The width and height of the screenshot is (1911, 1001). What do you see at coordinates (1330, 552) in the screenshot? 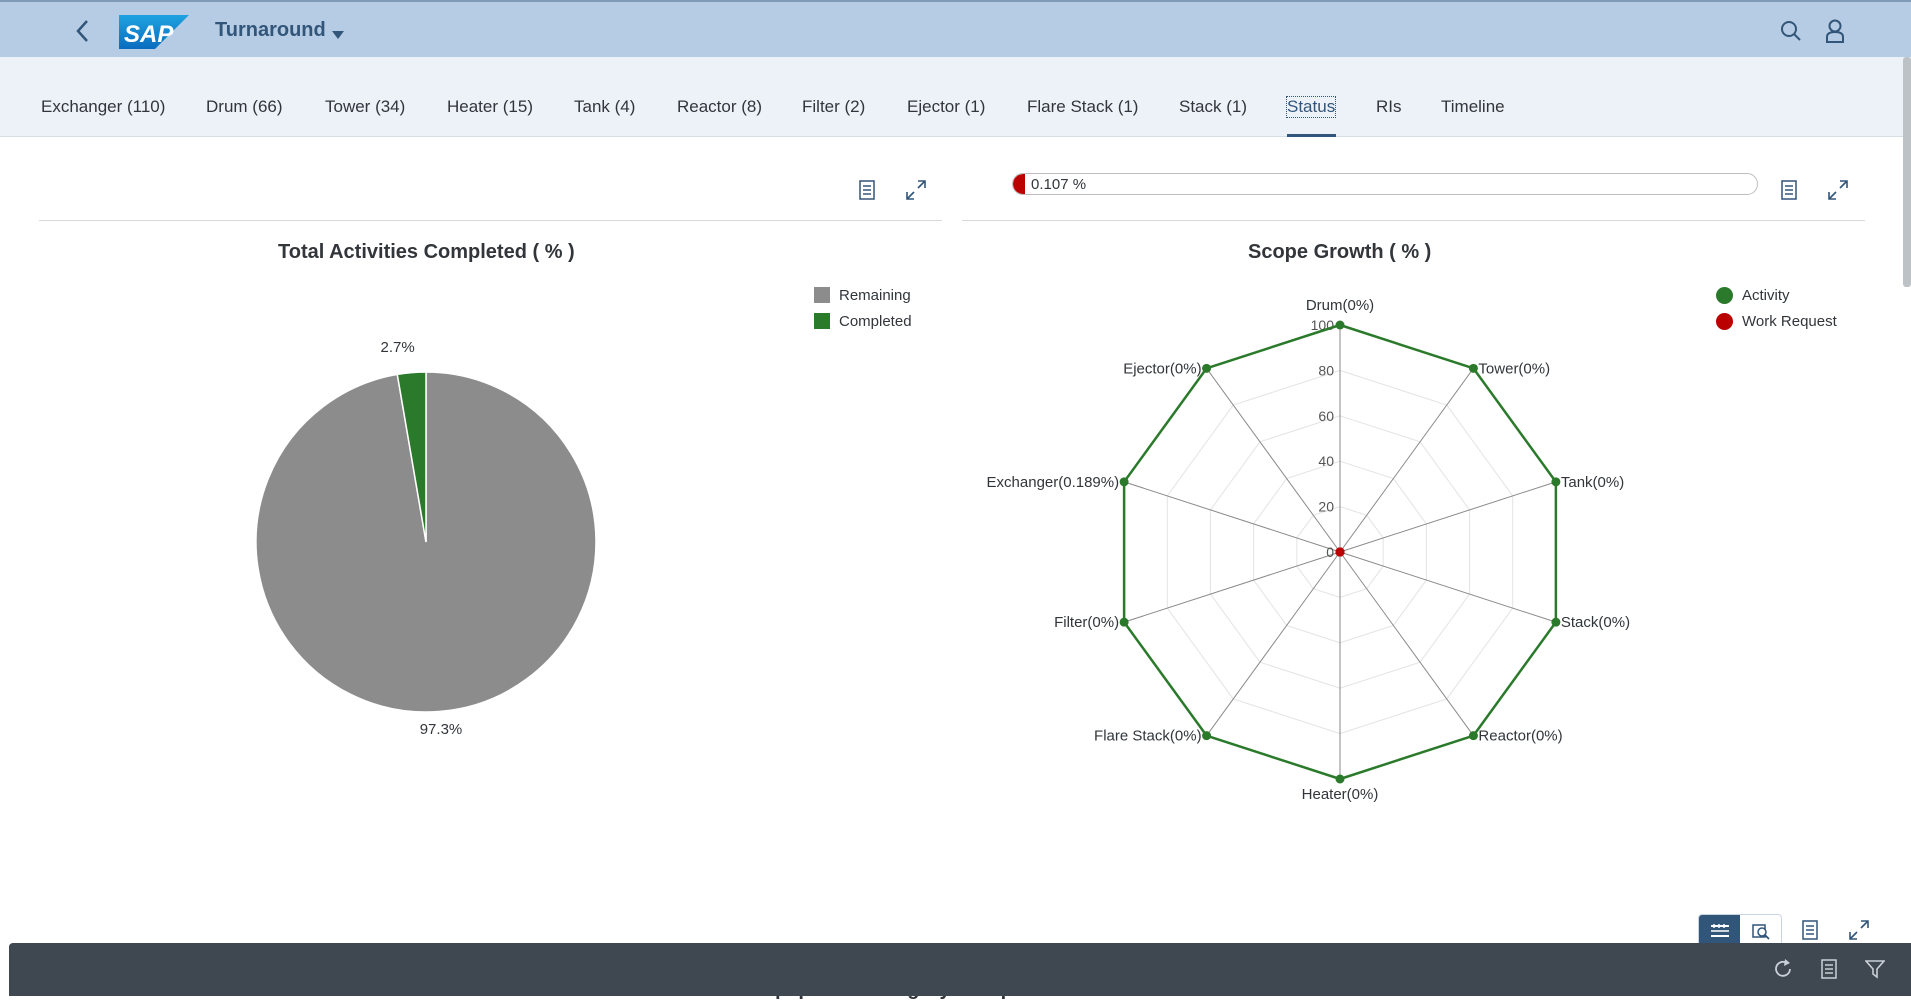
I see `radar-tick-label: 0` at bounding box center [1330, 552].